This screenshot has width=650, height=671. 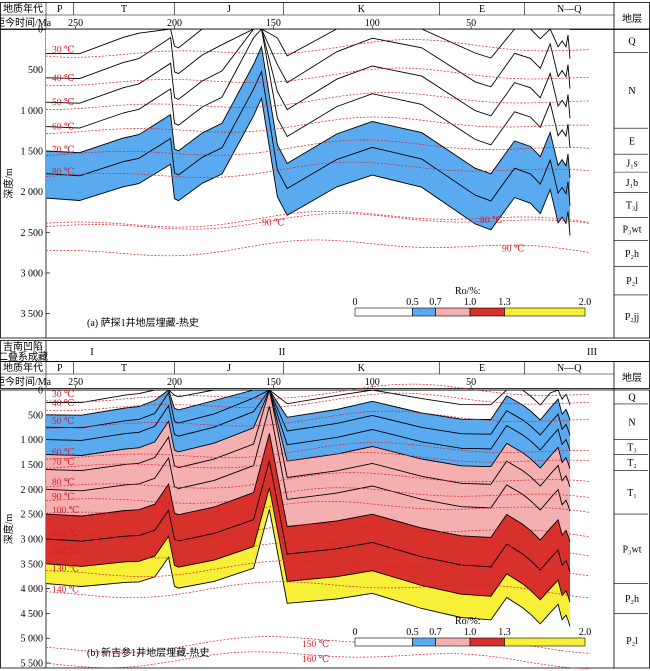 What do you see at coordinates (32, 515) in the screenshot?
I see `depth-tick-label: 2 500` at bounding box center [32, 515].